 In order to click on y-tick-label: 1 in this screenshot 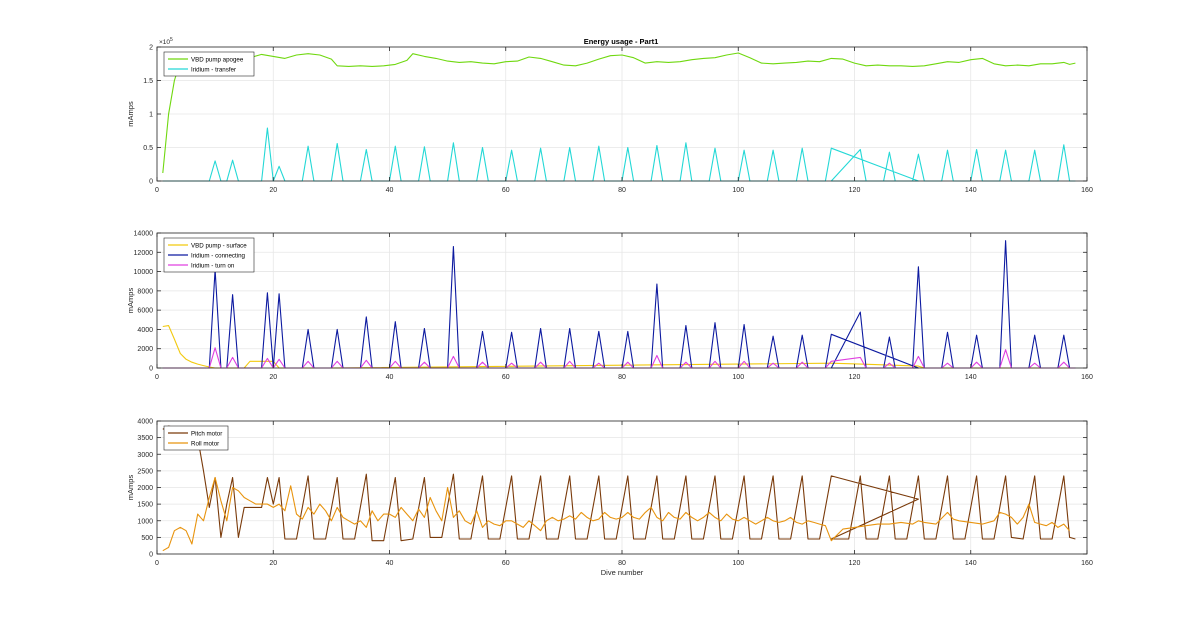, I will do `click(151, 115)`.